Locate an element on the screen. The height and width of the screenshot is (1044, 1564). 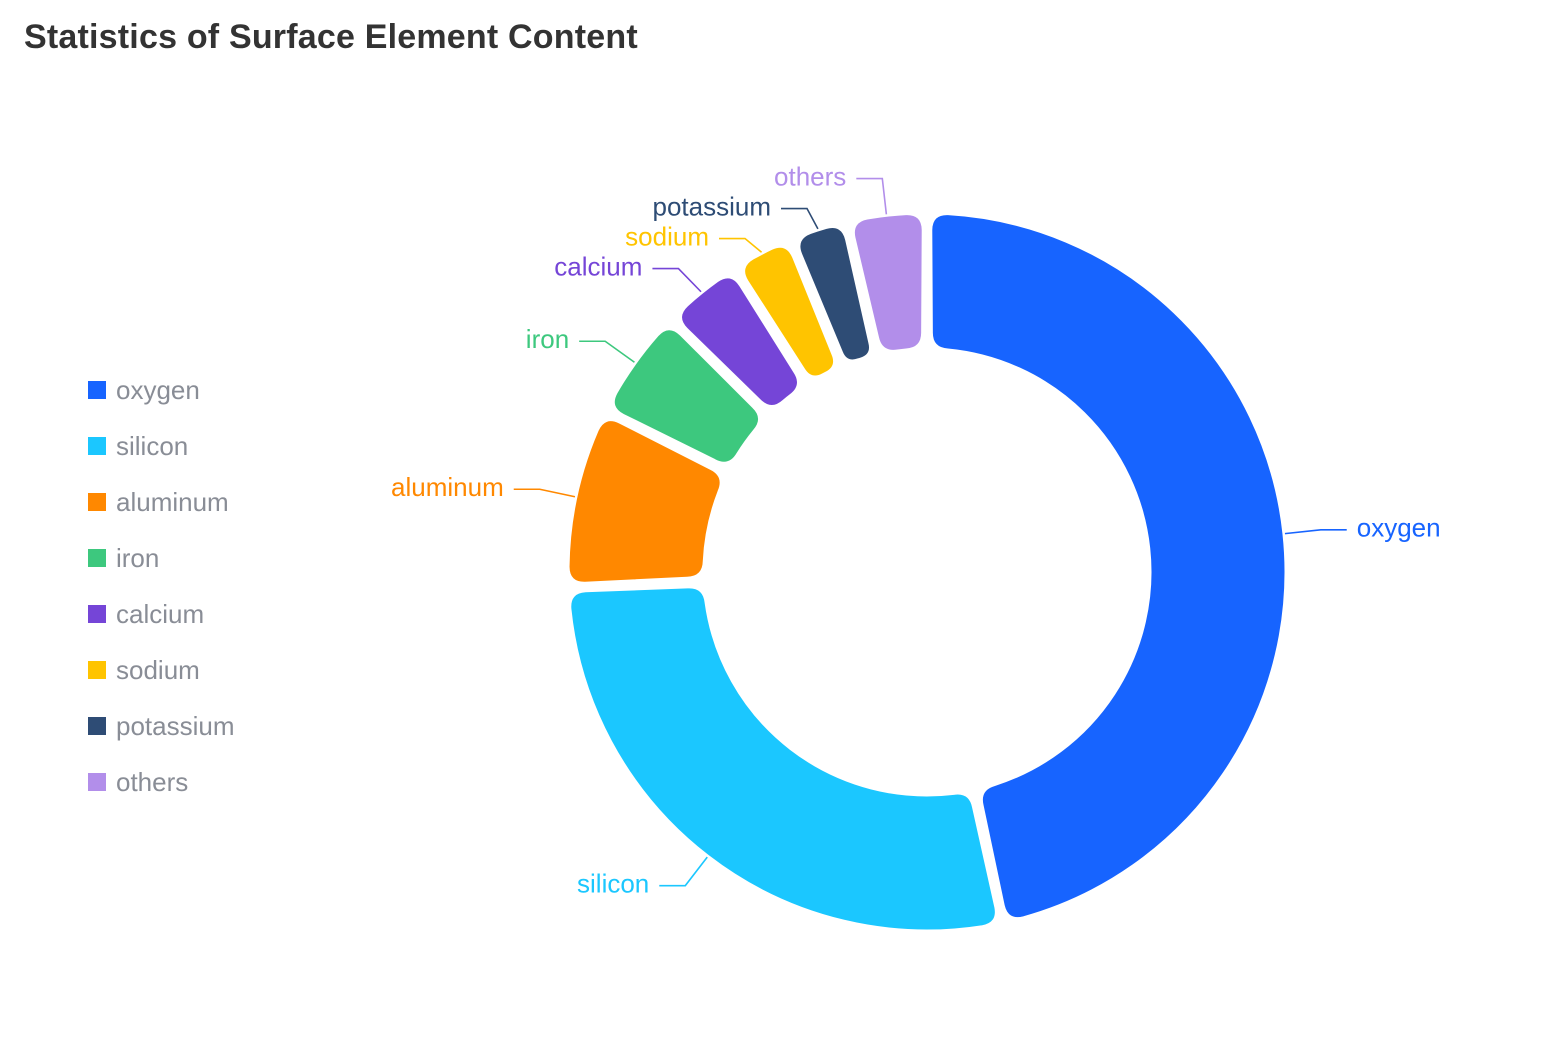
legend-swatch-iron is located at coordinates (97, 558).